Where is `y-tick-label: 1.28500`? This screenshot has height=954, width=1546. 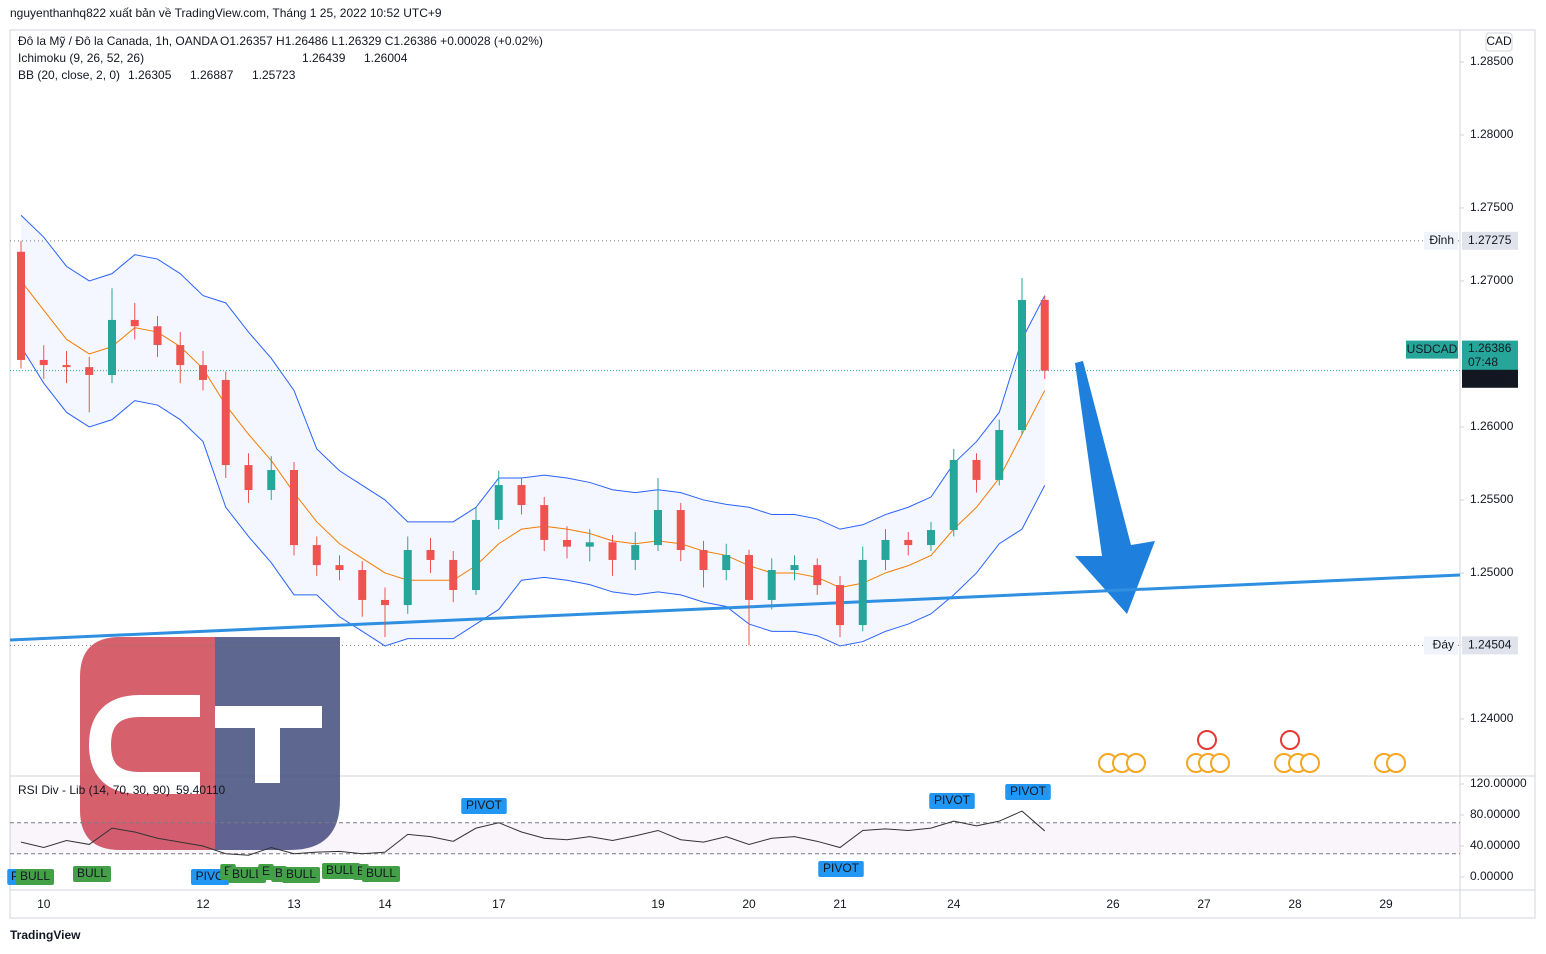
y-tick-label: 1.28500 is located at coordinates (1492, 61).